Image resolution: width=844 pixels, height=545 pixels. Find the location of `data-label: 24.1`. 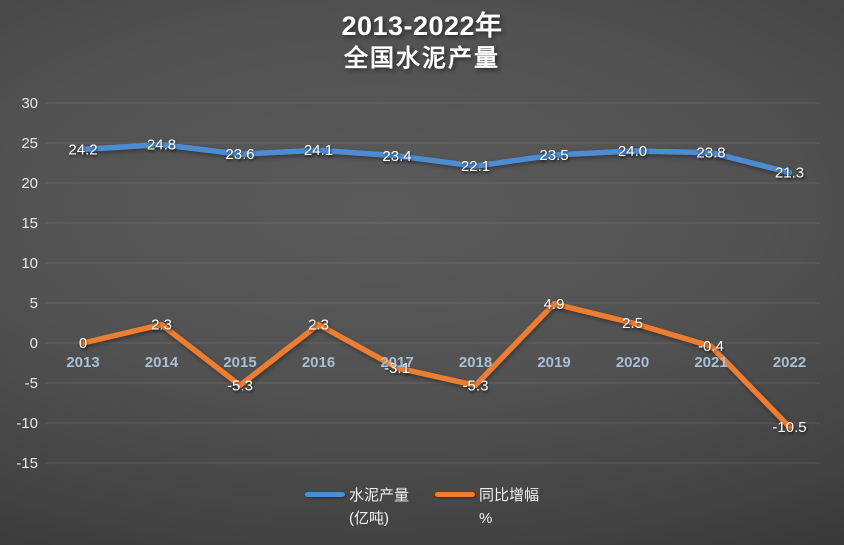

data-label: 24.1 is located at coordinates (318, 150).